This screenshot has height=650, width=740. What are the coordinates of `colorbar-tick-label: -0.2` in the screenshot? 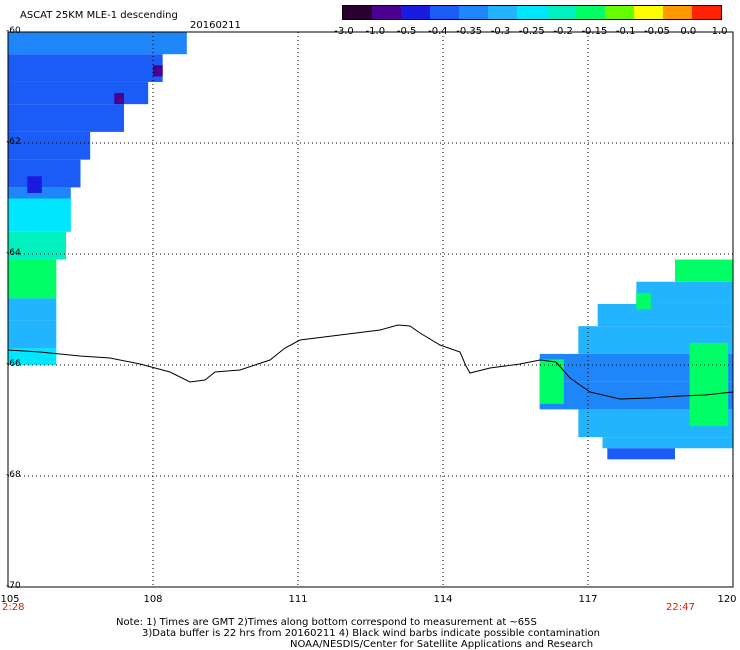 It's located at (563, 31).